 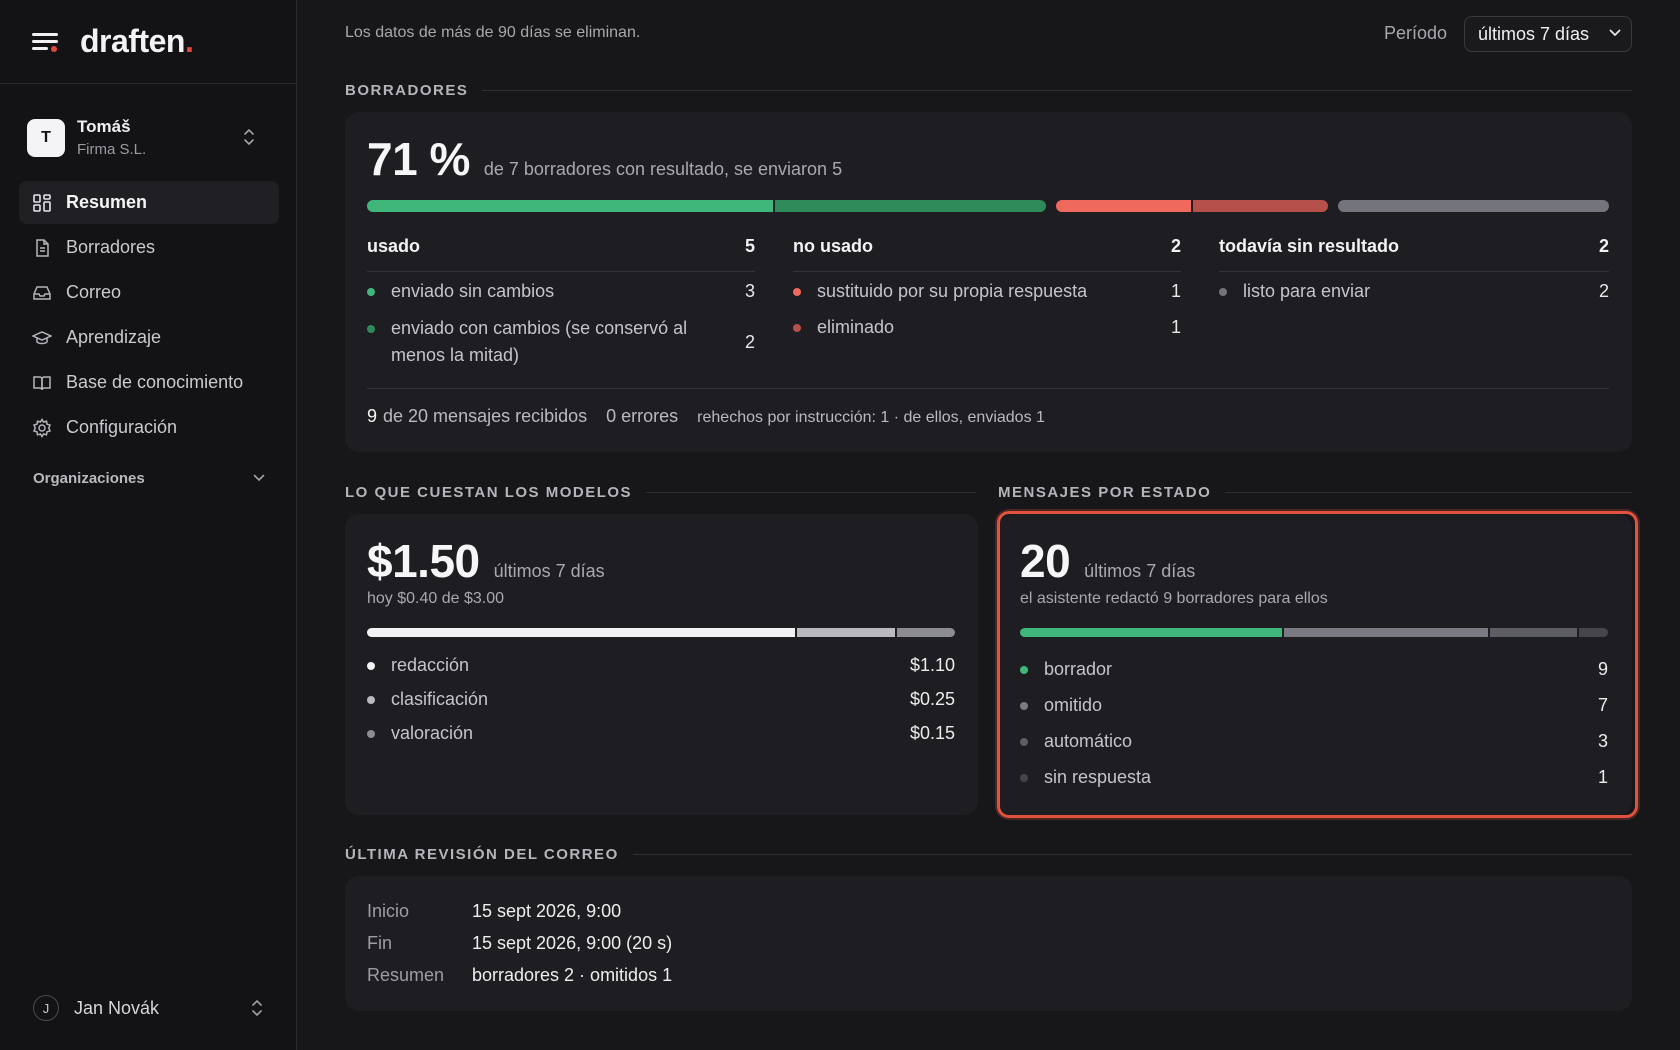 I want to click on list-item: borrador 9, so click(x=1314, y=669).